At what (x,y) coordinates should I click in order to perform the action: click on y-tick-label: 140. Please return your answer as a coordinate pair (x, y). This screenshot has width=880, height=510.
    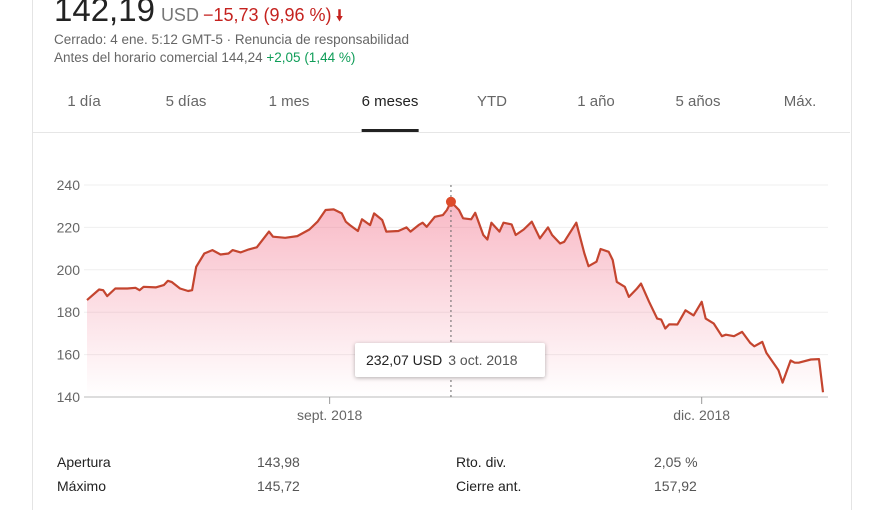
    Looking at the image, I should click on (69, 397).